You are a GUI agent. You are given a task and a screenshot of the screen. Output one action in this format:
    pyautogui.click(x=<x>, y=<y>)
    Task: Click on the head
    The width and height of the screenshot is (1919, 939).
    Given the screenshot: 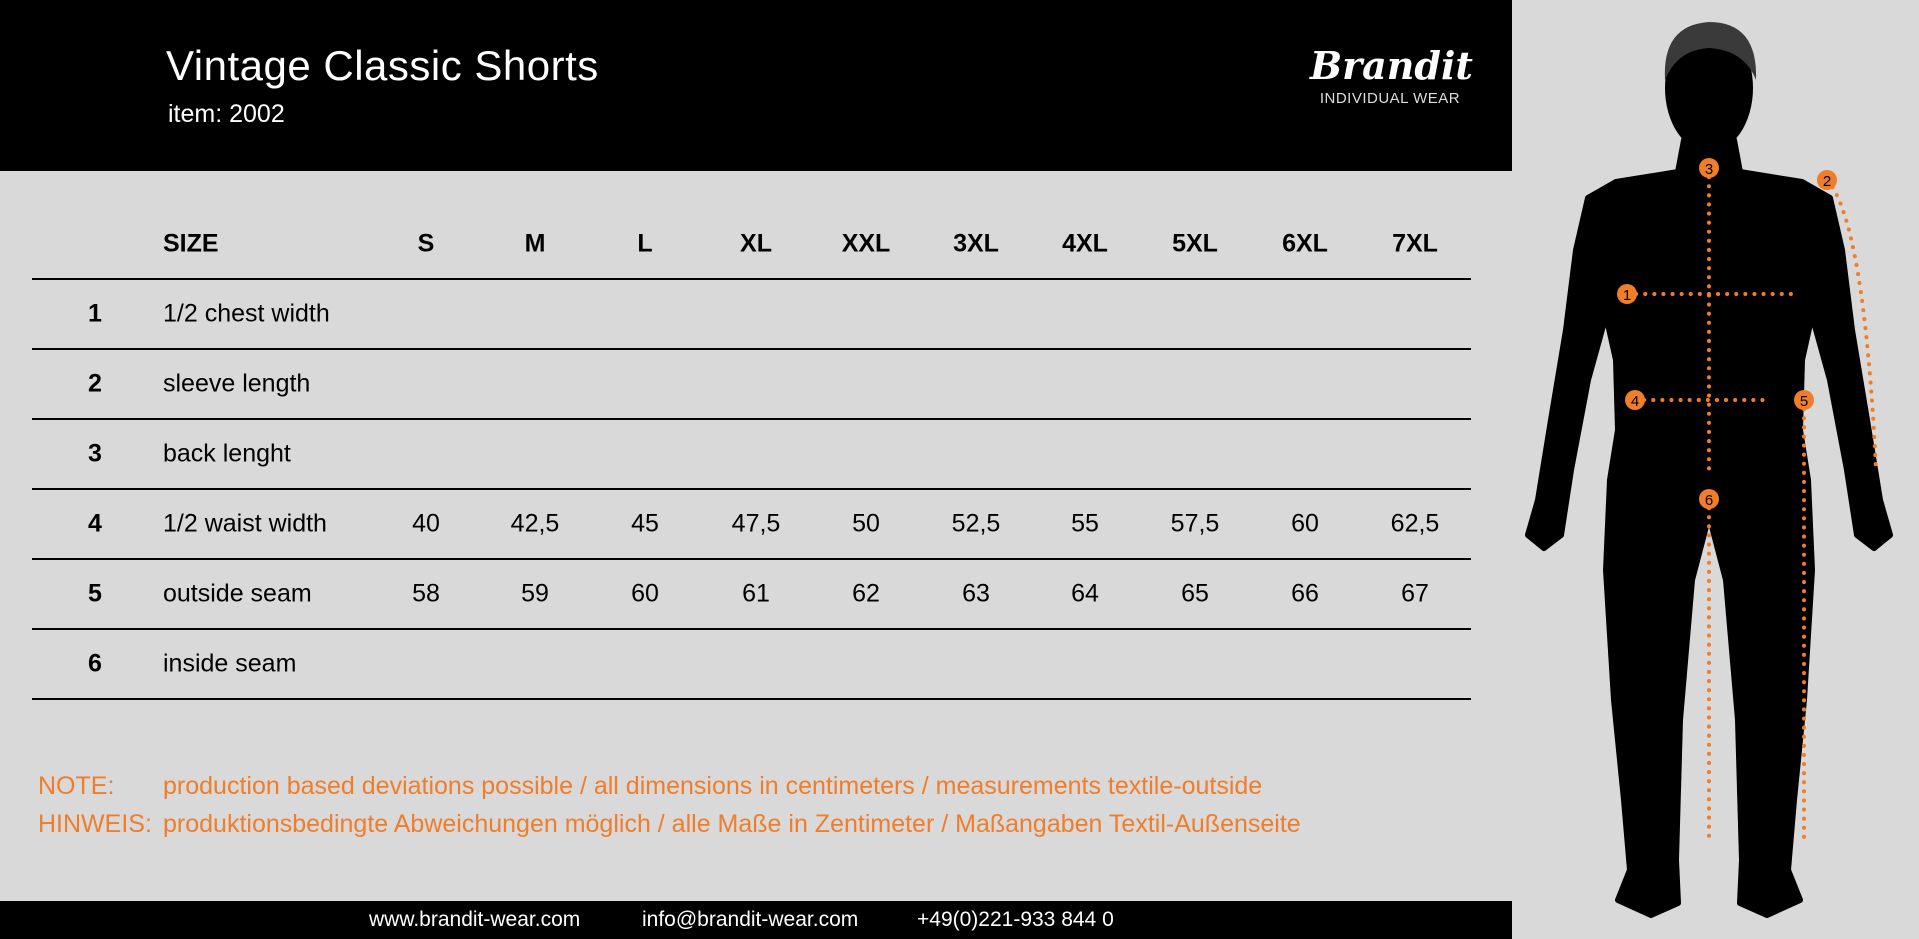 What is the action you would take?
    pyautogui.click(x=1709, y=88)
    